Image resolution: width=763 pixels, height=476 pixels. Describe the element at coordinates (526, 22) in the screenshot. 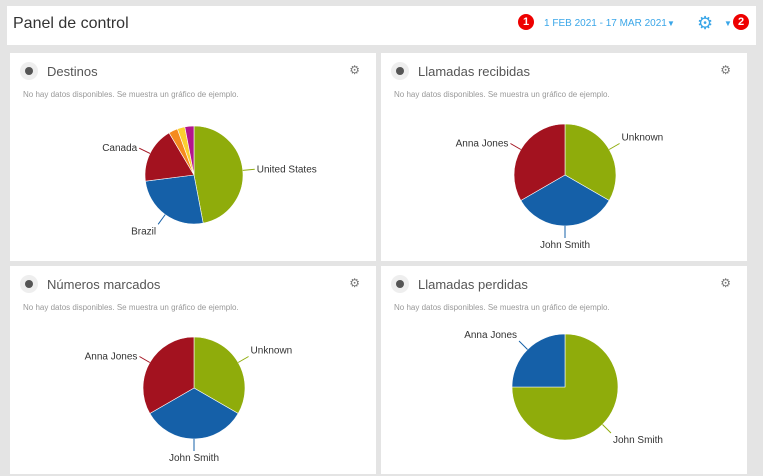

I see `badge-1: 1` at that location.